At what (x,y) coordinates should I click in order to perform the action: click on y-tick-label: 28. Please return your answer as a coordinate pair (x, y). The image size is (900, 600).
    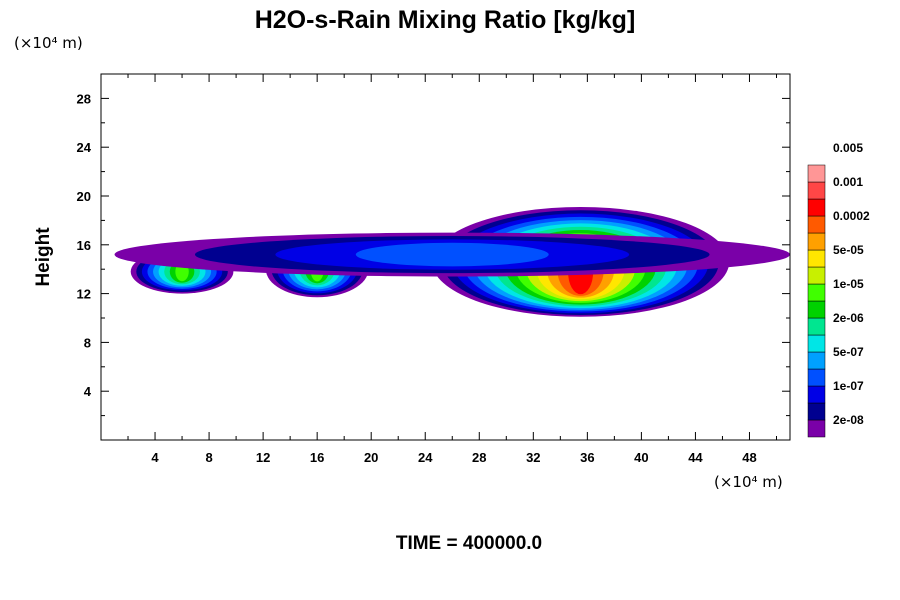
    Looking at the image, I should click on (84, 98).